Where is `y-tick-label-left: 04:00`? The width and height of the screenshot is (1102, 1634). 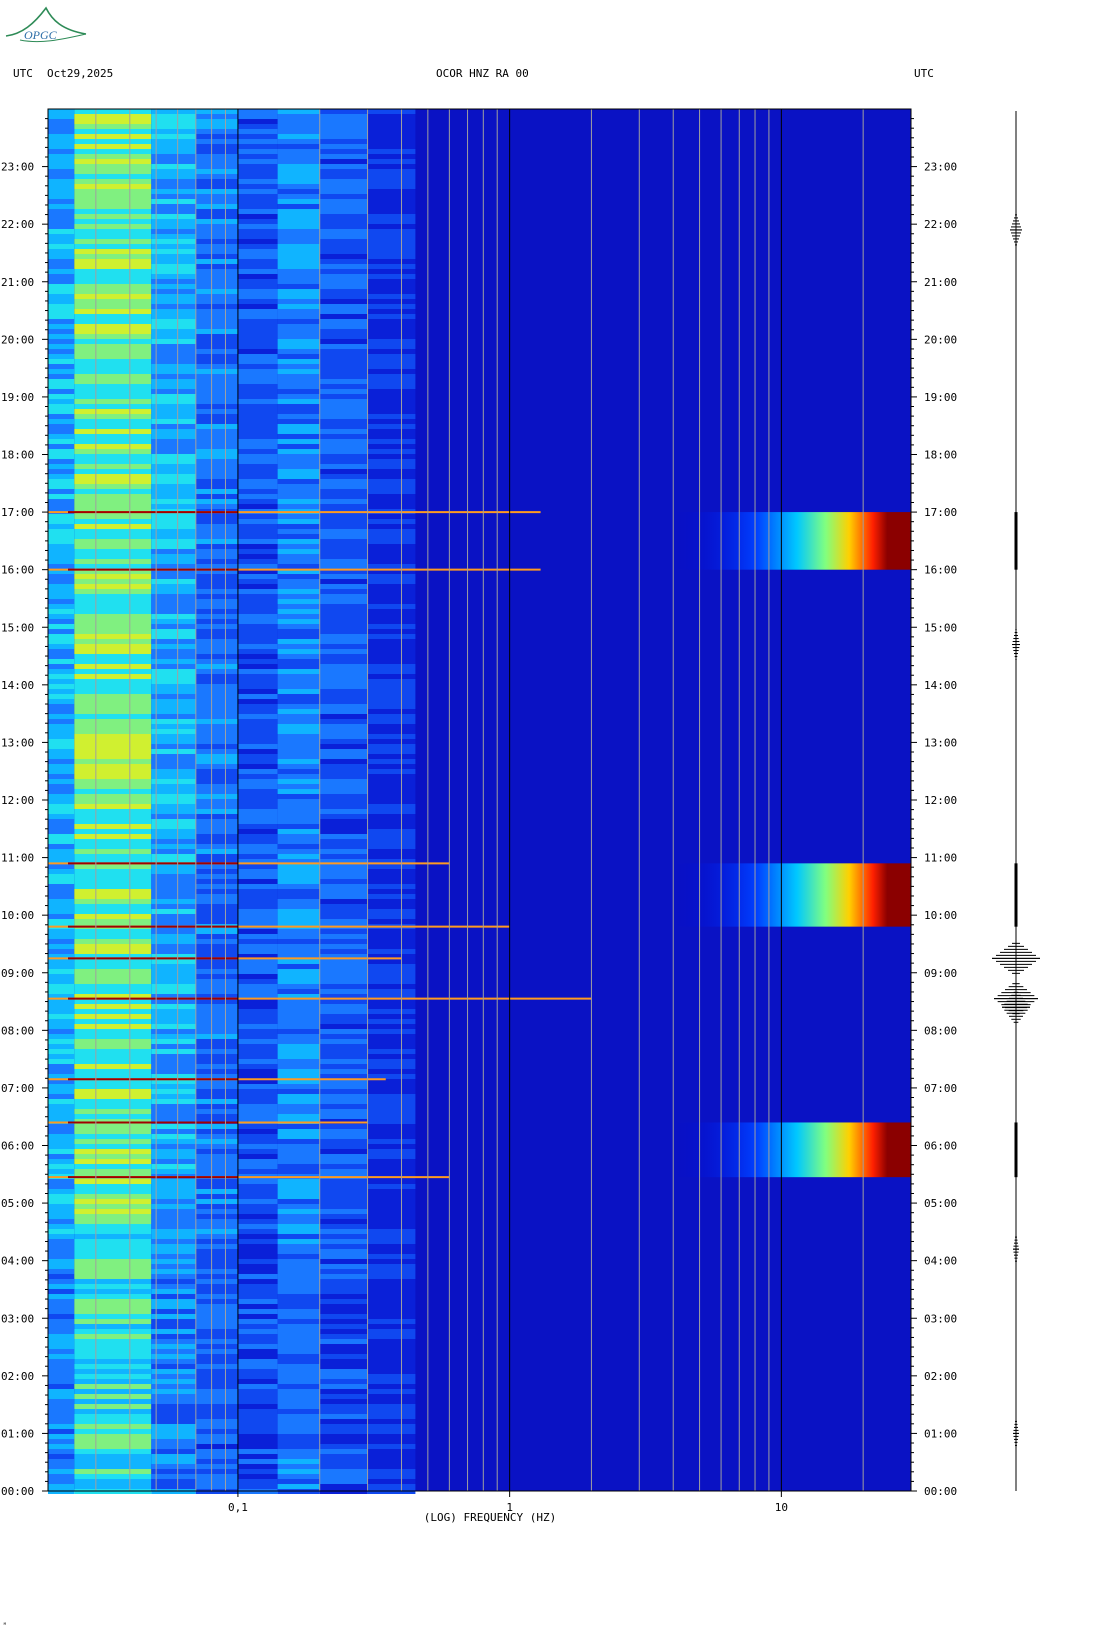 y-tick-label-left: 04:00 is located at coordinates (17, 1261).